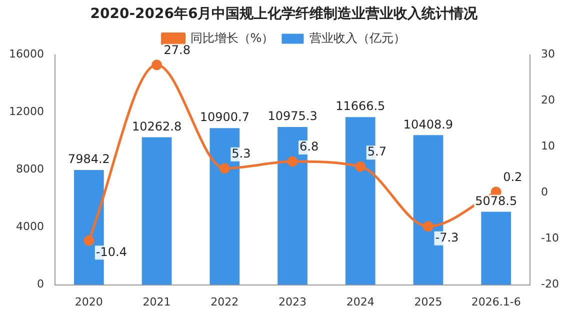  Describe the element at coordinates (40, 284) in the screenshot. I see `y-tick-label: 0` at that location.